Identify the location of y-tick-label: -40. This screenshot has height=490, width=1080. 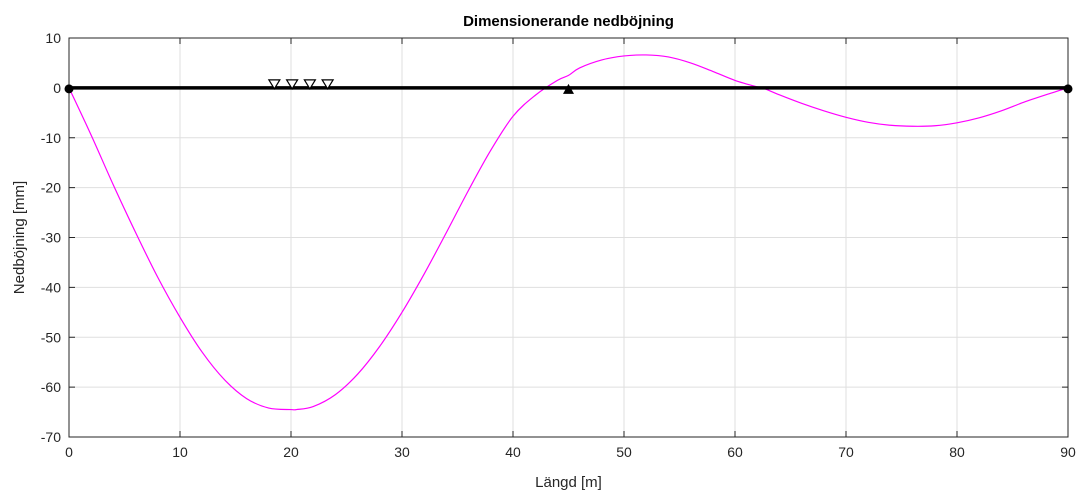
(51, 287).